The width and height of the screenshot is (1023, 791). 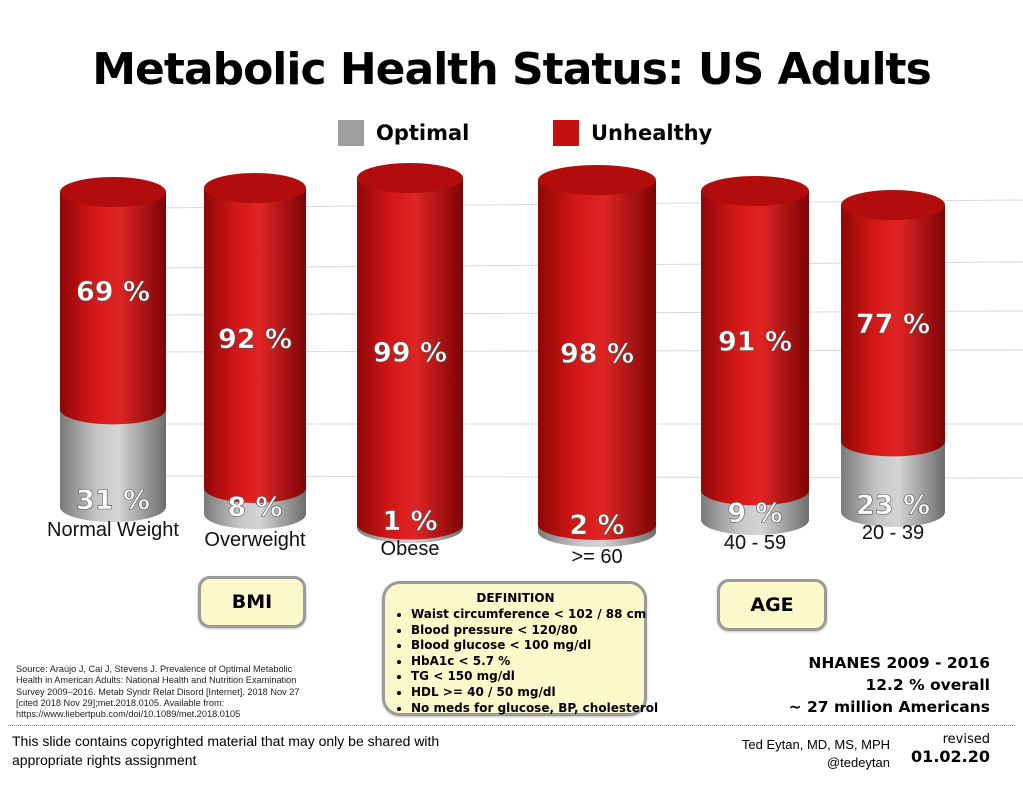 I want to click on data-label-optimal: 1 %, so click(x=409, y=521).